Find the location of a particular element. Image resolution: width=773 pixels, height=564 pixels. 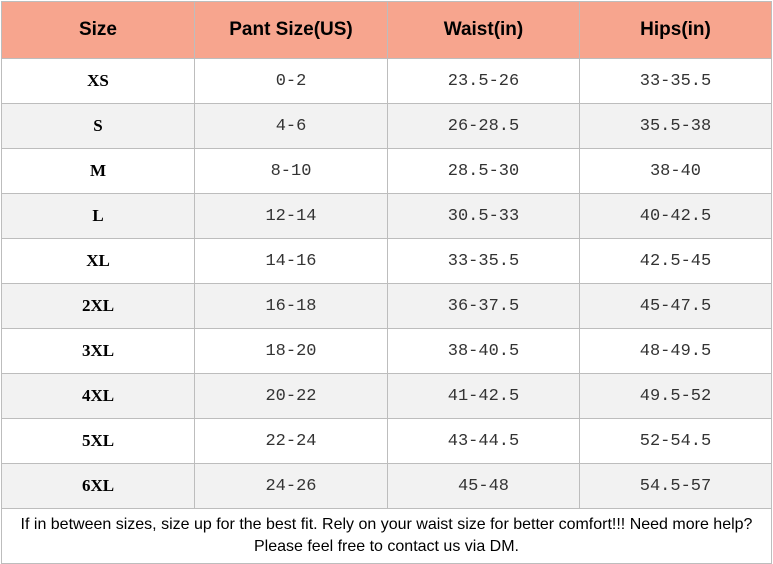

size-cell: 6XL is located at coordinates (98, 486).